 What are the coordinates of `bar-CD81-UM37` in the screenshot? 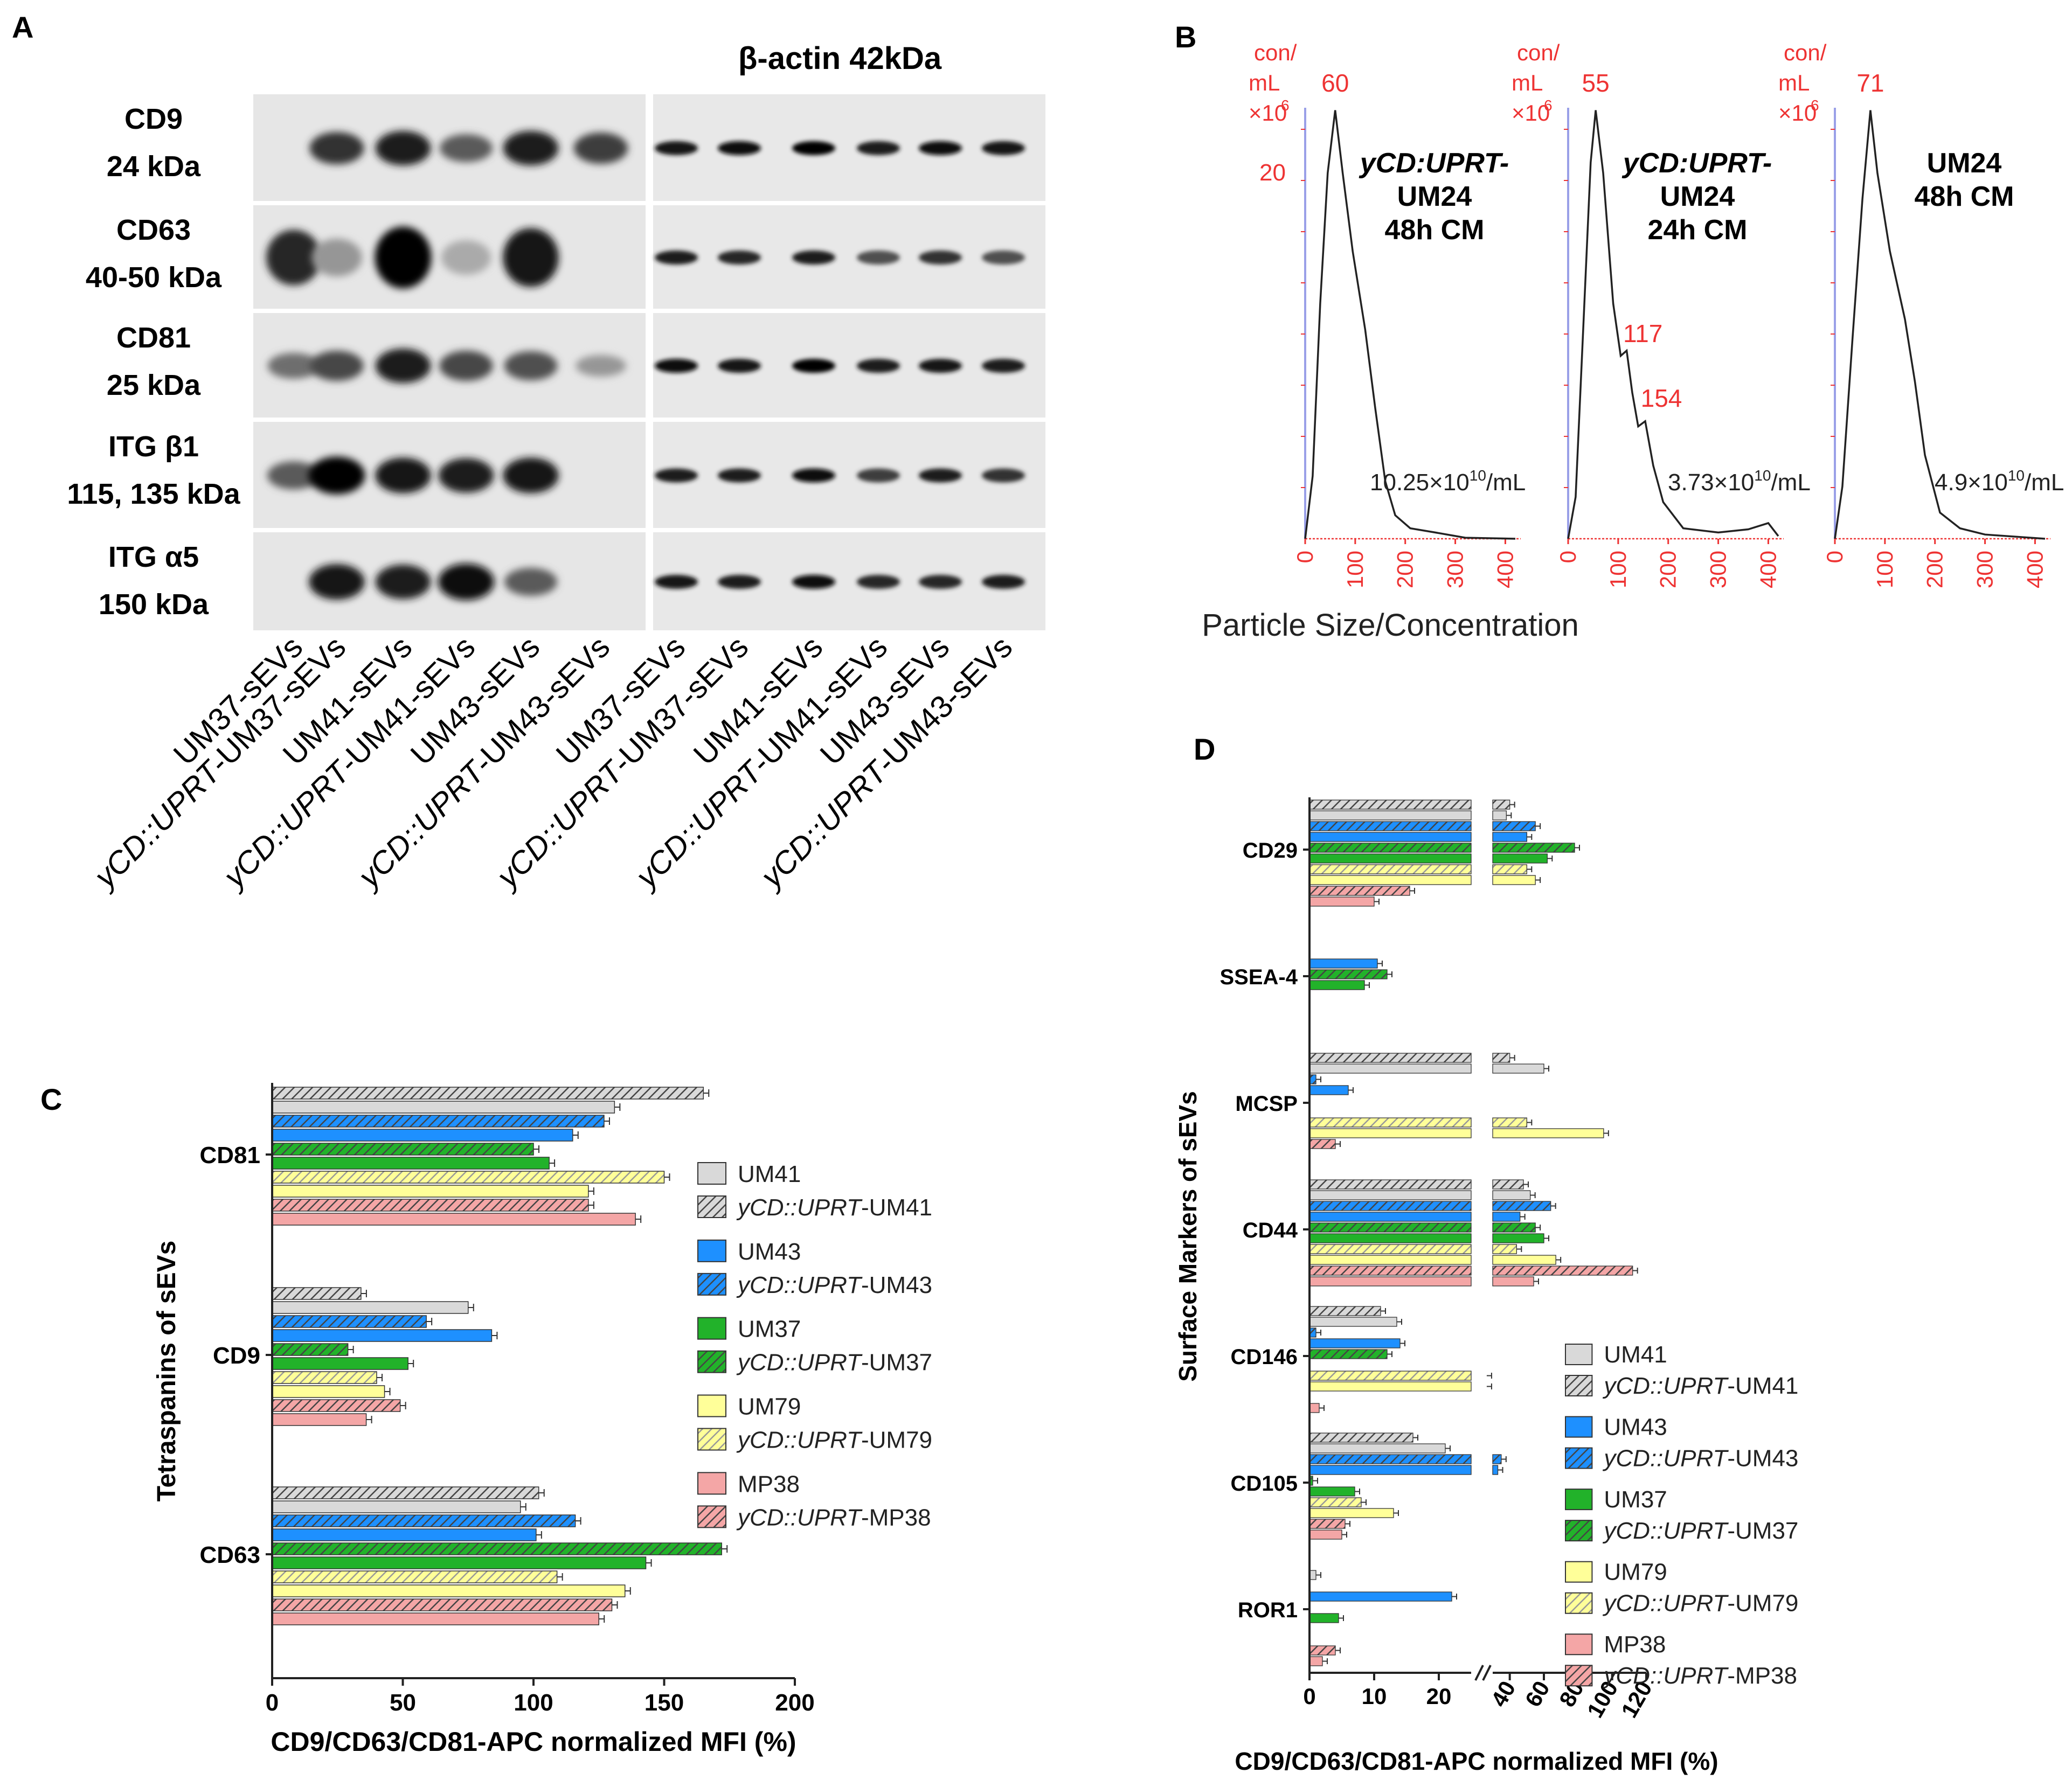 It's located at (411, 1163).